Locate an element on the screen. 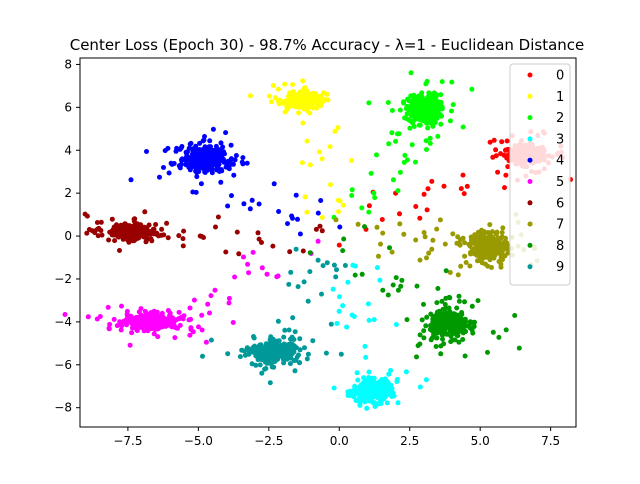  x-tick-label: 5.0 is located at coordinates (480, 441).